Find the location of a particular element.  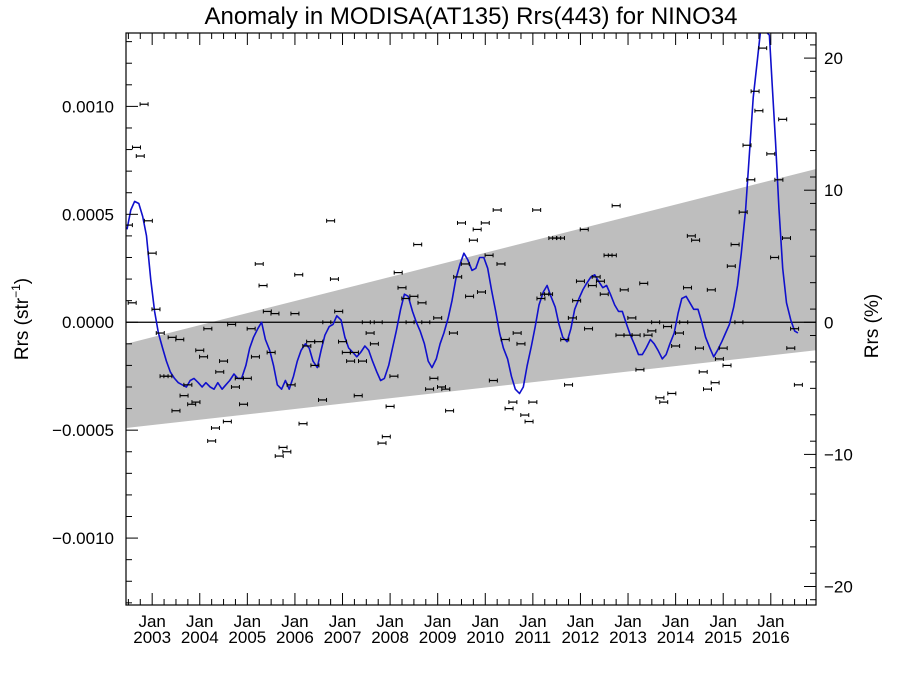

y-tick-label-right: −10 is located at coordinates (838, 454).